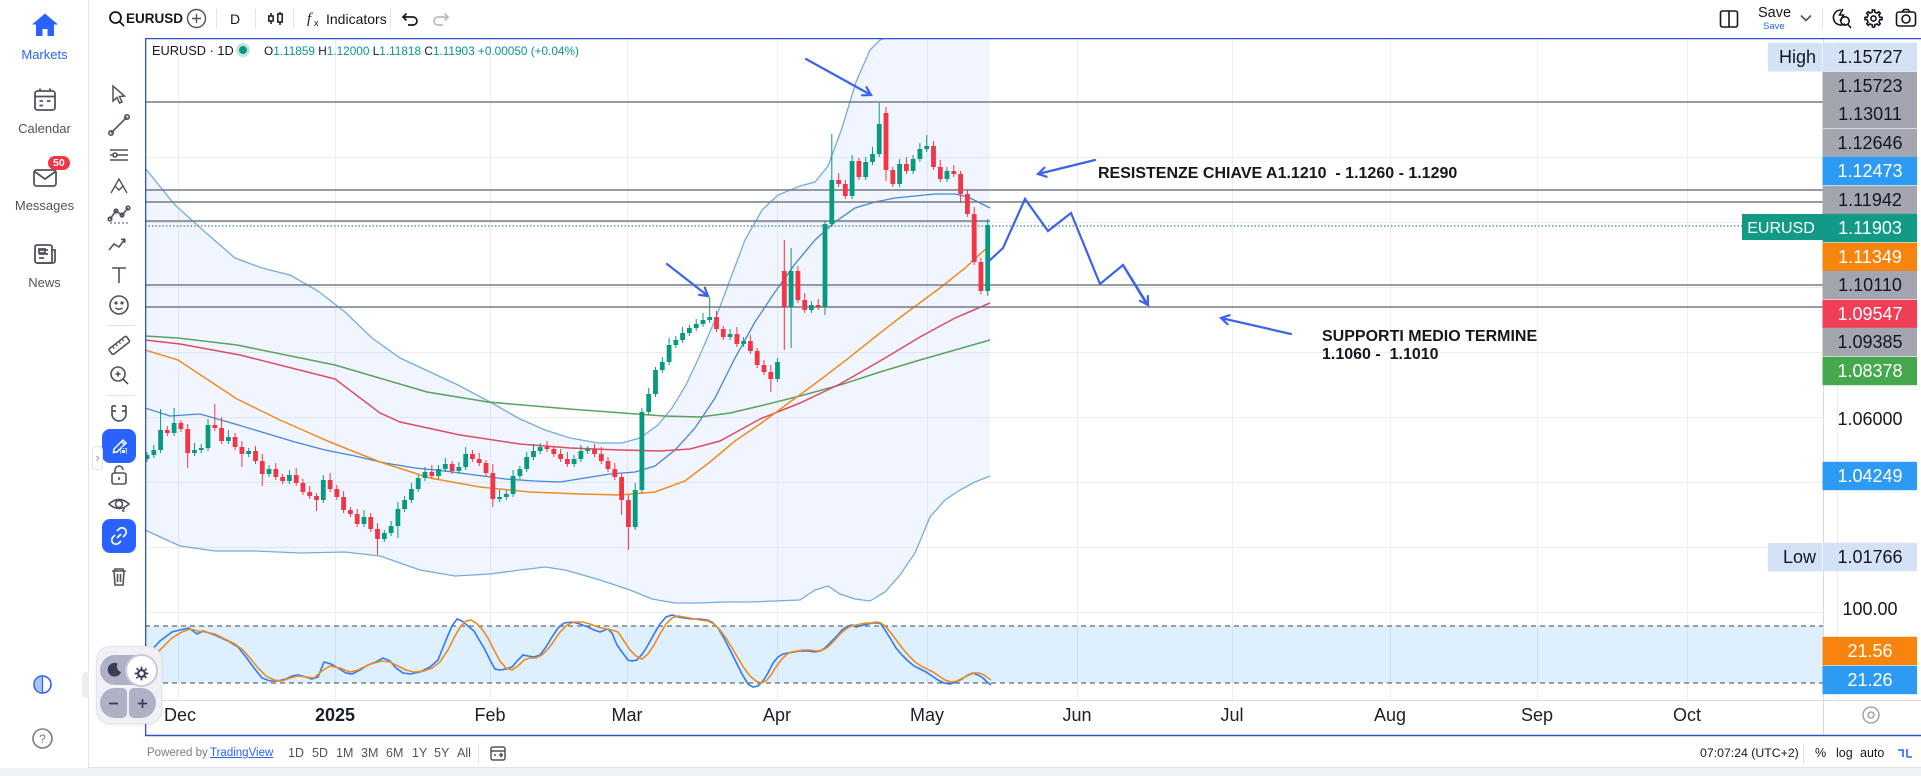  What do you see at coordinates (1800, 557) in the screenshot?
I see `svg-text: Low` at bounding box center [1800, 557].